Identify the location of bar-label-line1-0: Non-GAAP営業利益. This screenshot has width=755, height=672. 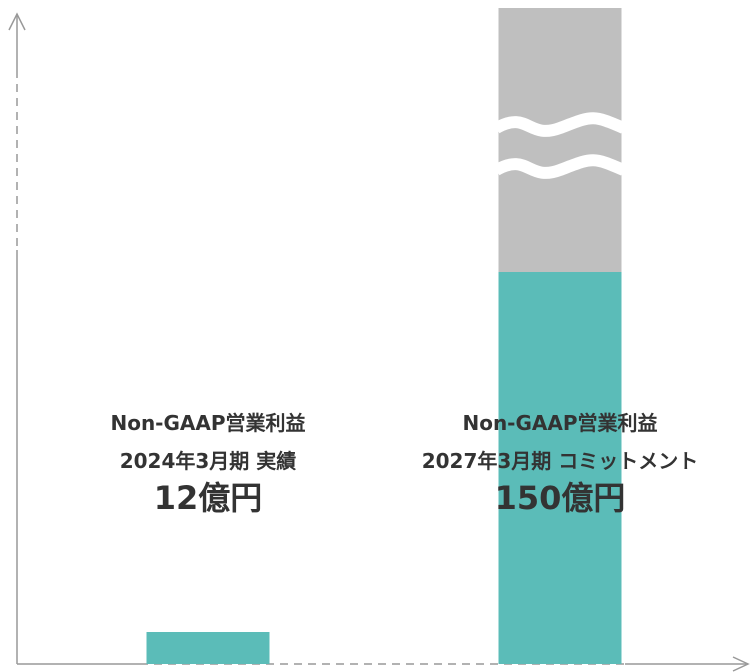
(207, 423).